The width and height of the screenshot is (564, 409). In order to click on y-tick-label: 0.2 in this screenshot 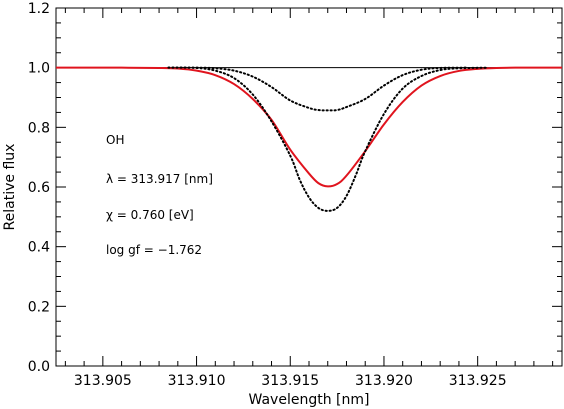, I will do `click(39, 307)`.